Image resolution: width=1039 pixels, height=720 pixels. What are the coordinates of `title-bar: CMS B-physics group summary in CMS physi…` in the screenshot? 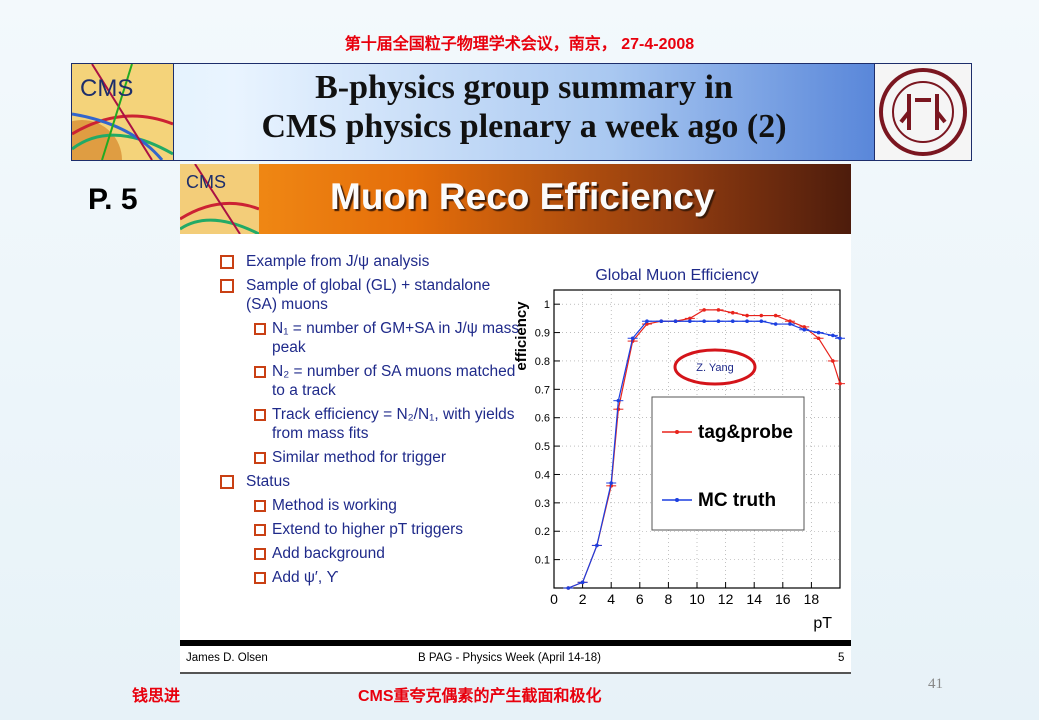 It's located at (521, 112).